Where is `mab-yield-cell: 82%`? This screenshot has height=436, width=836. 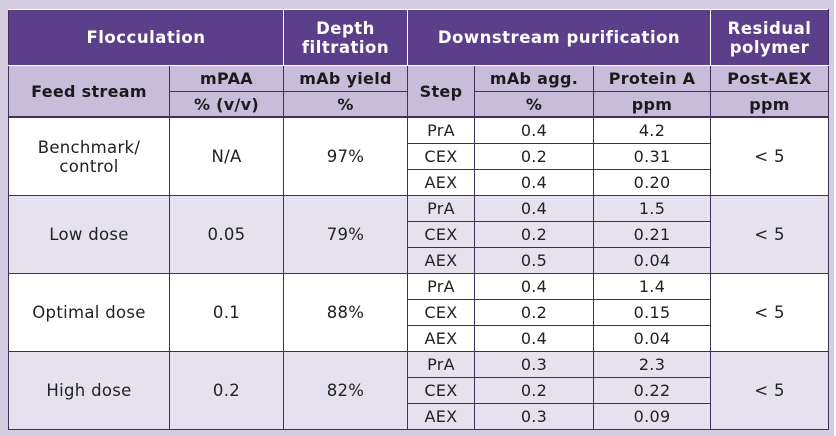
mab-yield-cell: 82% is located at coordinates (345, 390).